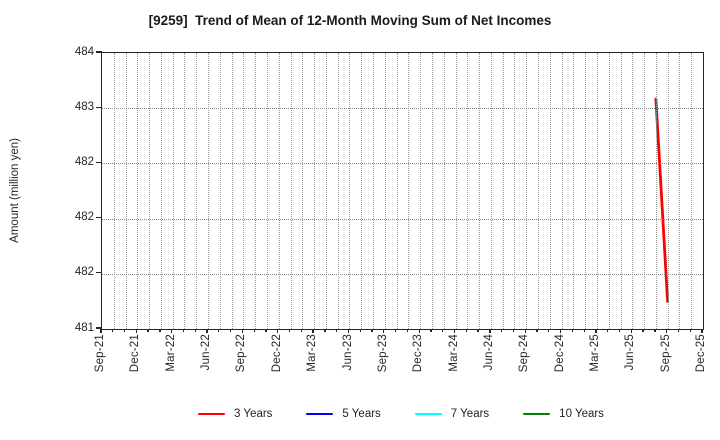 This screenshot has height=440, width=720. I want to click on x-tick-label: Jun-24, so click(488, 352).